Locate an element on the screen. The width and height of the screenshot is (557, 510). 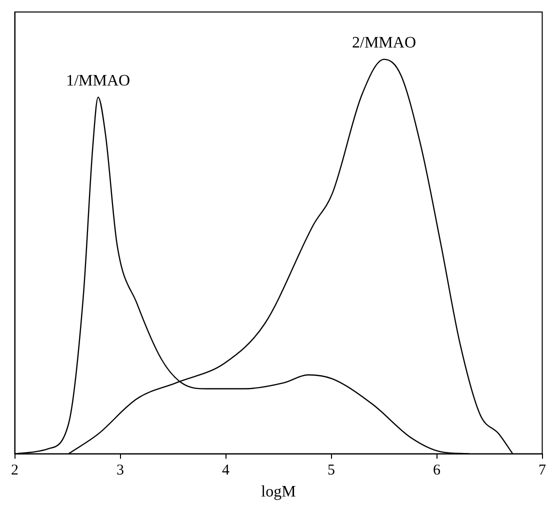
x-tick-label: 7 is located at coordinates (542, 470).